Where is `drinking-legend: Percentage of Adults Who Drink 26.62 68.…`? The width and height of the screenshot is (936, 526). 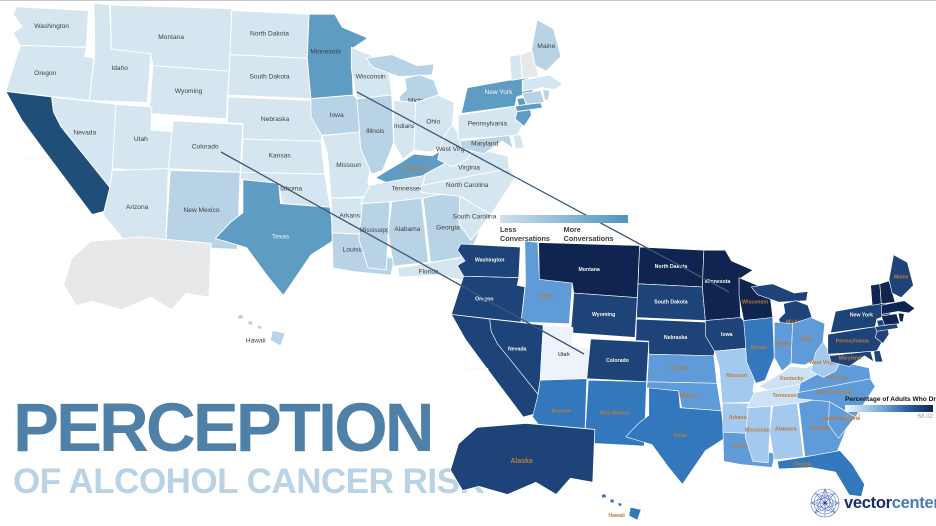
drinking-legend: Percentage of Adults Who Drink 26.62 68.… is located at coordinates (890, 408).